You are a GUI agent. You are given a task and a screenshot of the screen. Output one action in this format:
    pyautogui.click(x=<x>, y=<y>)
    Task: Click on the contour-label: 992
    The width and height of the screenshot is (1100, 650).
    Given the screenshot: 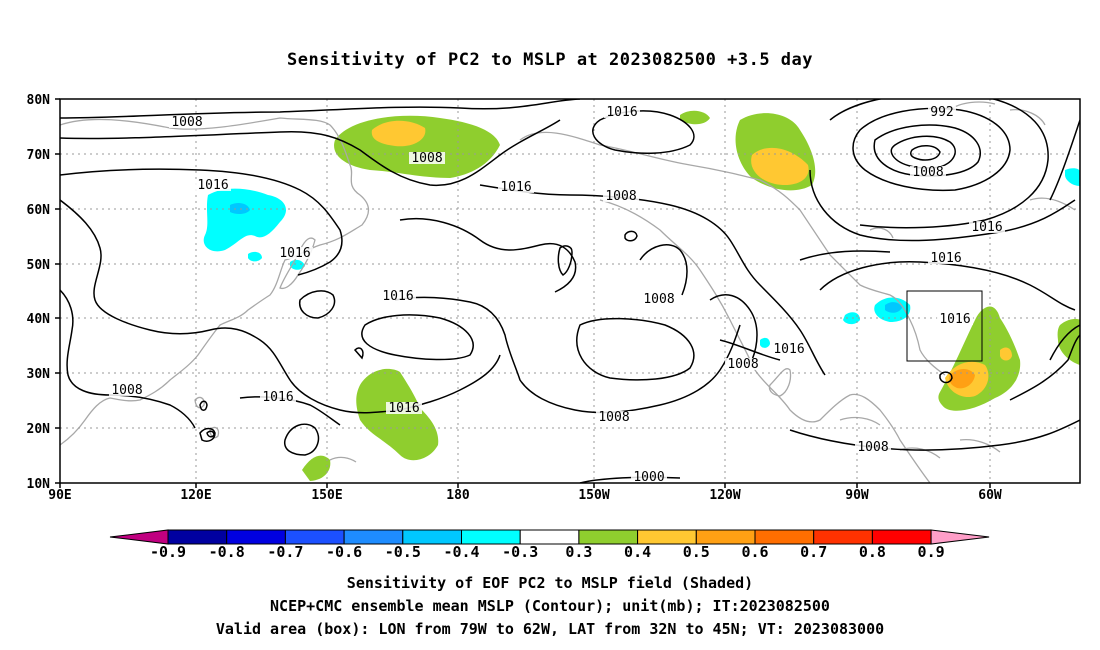 What is the action you would take?
    pyautogui.click(x=941, y=112)
    